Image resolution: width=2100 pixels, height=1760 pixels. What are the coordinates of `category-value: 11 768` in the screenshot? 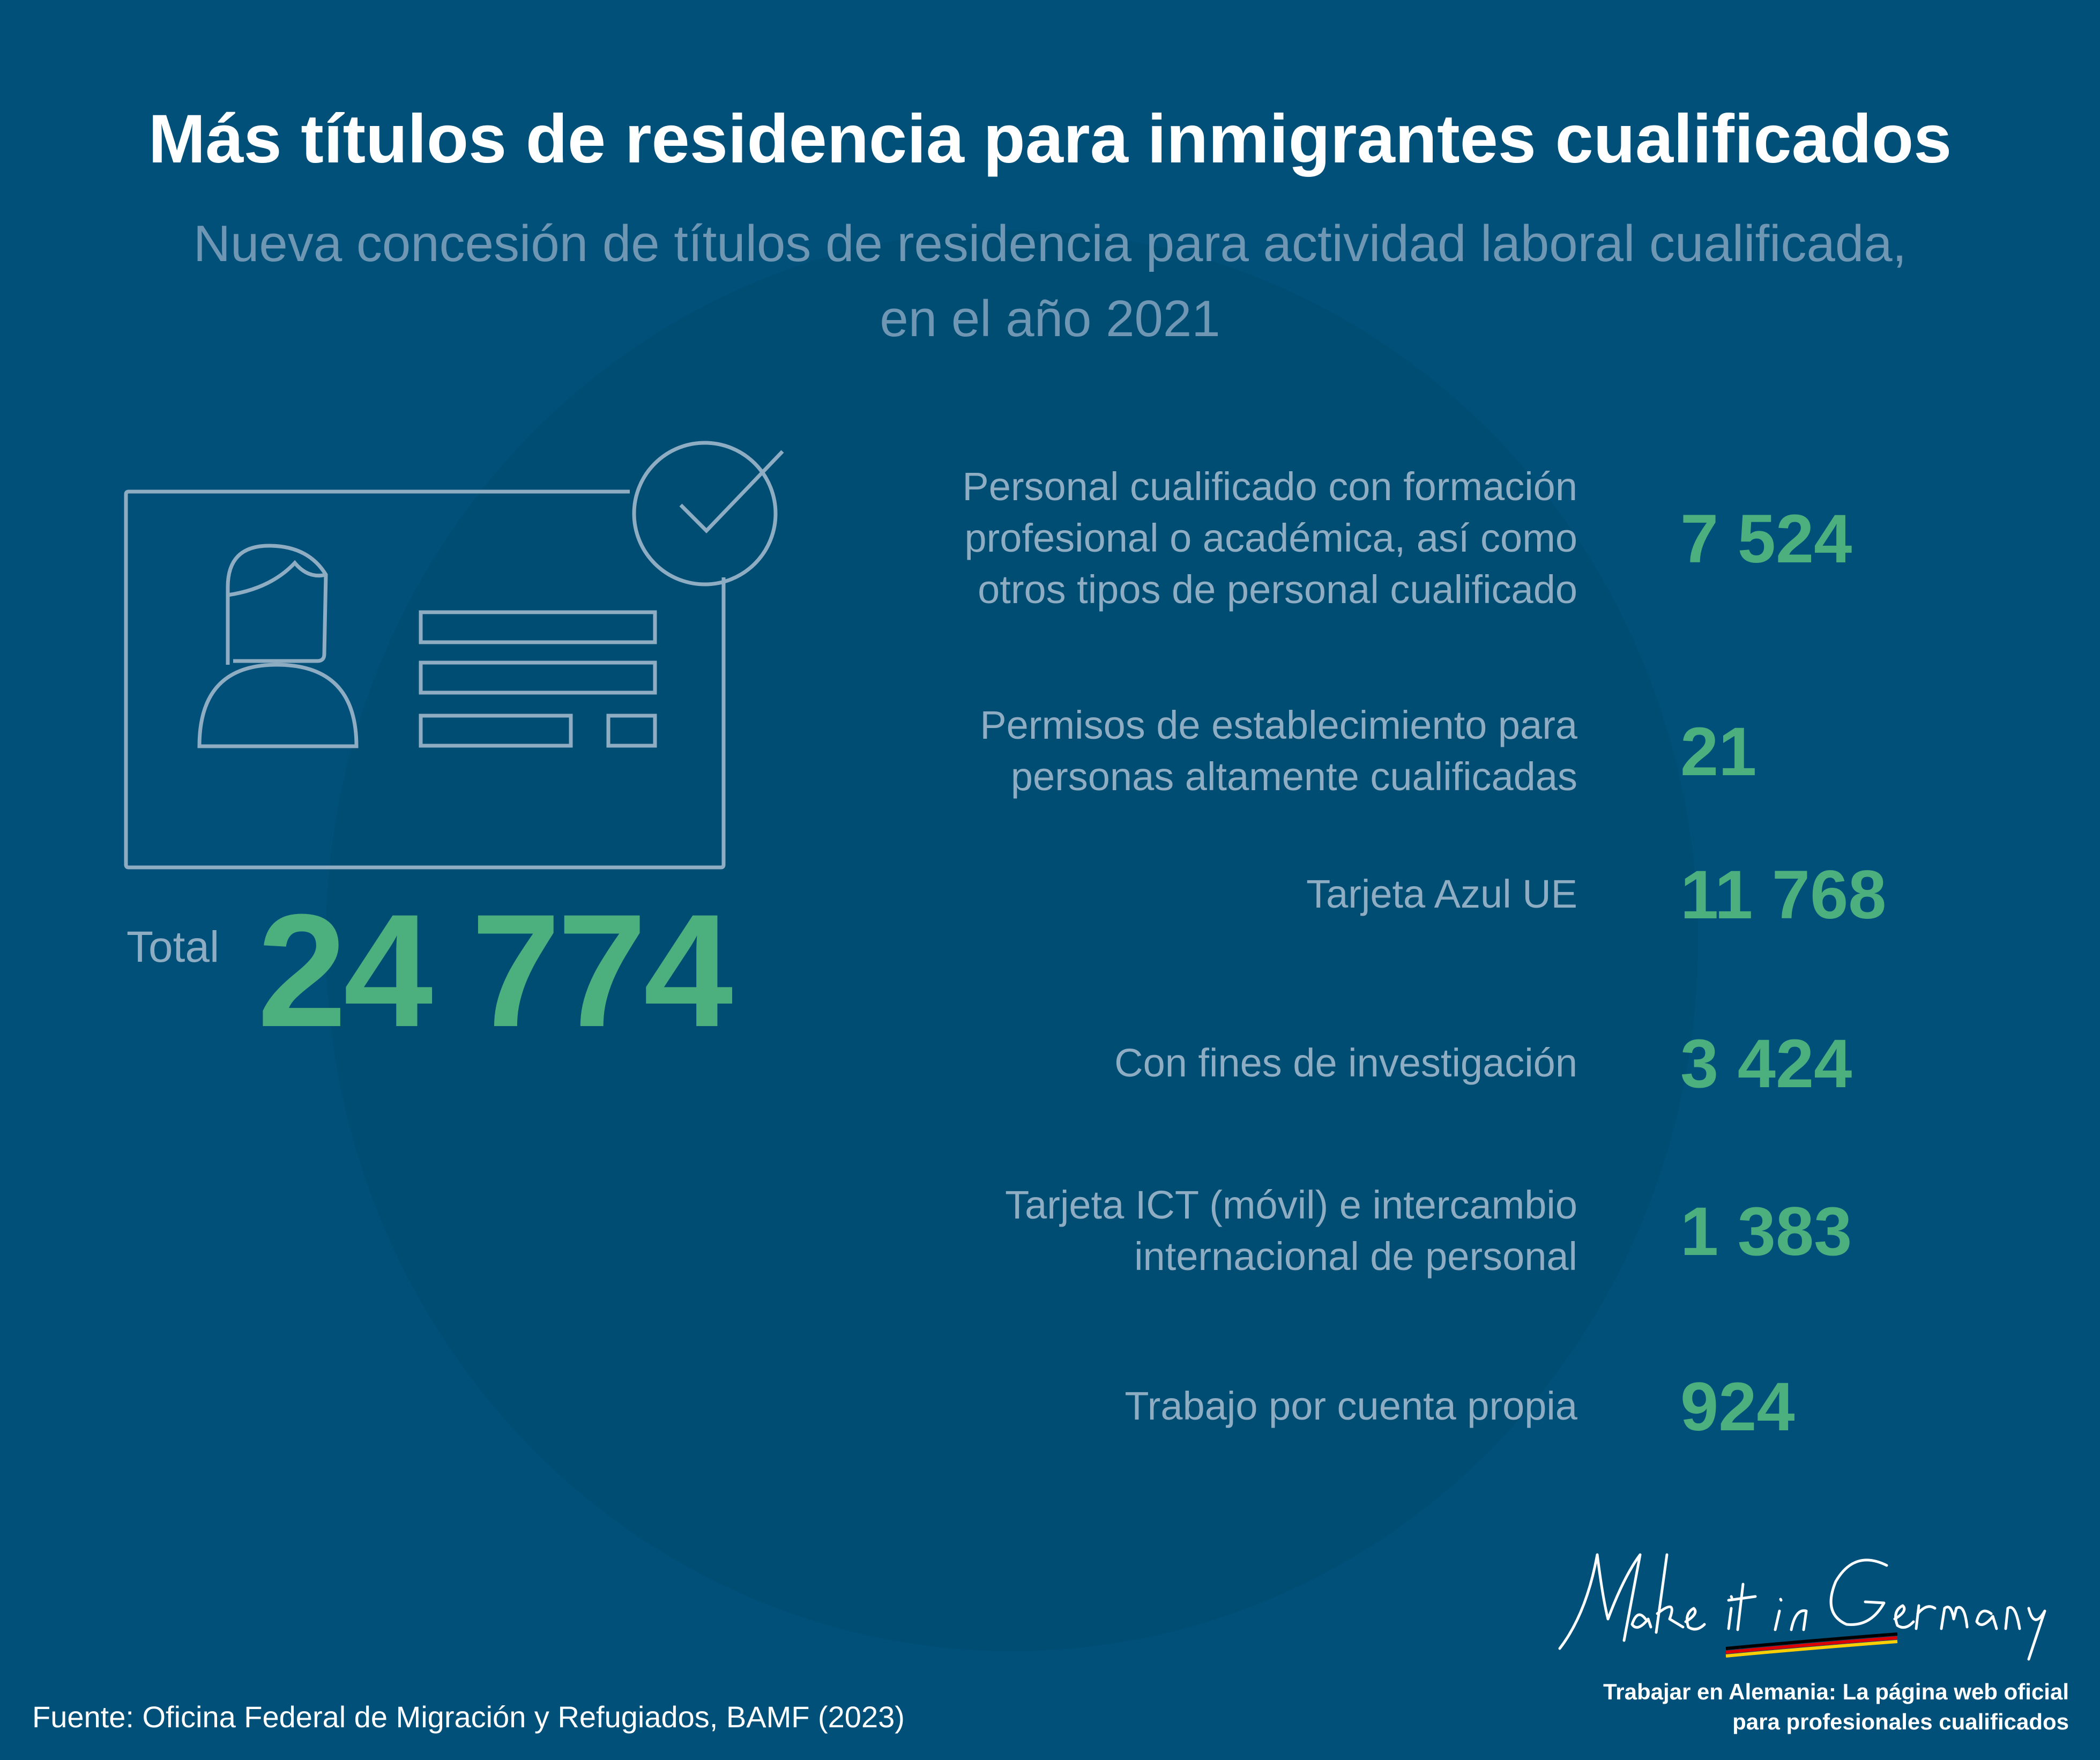 It's located at (1783, 895).